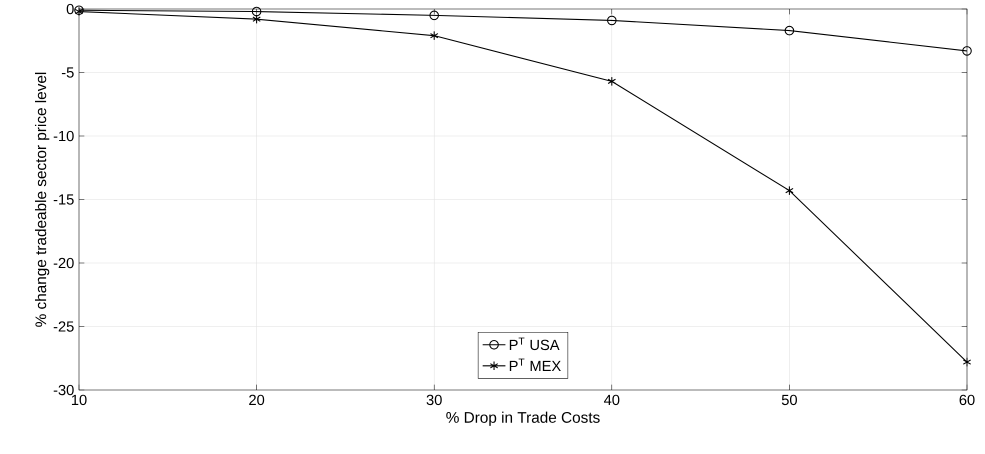 The width and height of the screenshot is (985, 454). I want to click on legend-label: P$^{T}$ MEX, so click(535, 364).